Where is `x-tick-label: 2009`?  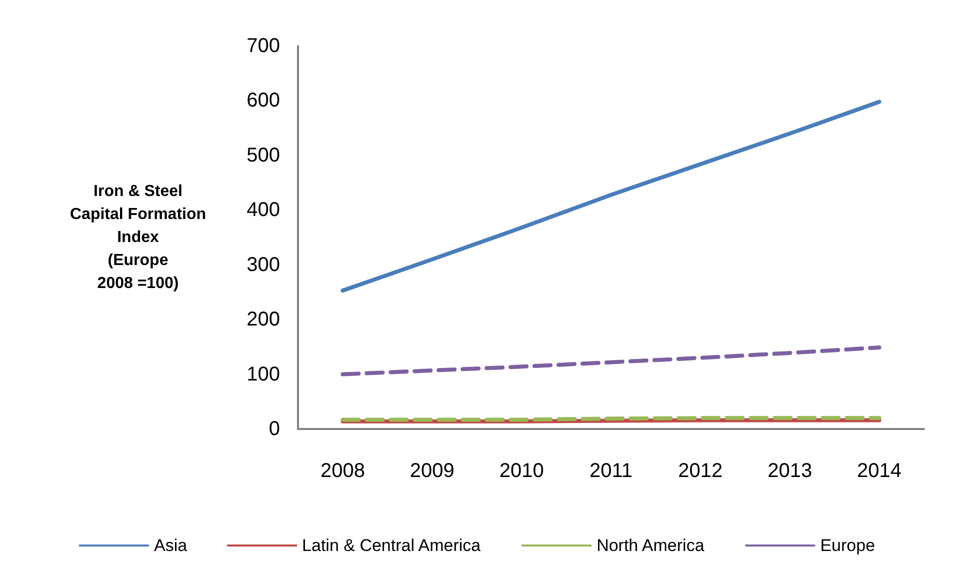 x-tick-label: 2009 is located at coordinates (432, 471).